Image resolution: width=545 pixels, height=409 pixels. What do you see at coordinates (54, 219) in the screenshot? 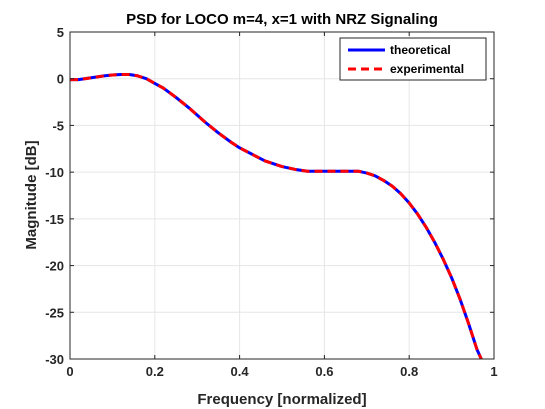
I see `y-tick-label: -15` at bounding box center [54, 219].